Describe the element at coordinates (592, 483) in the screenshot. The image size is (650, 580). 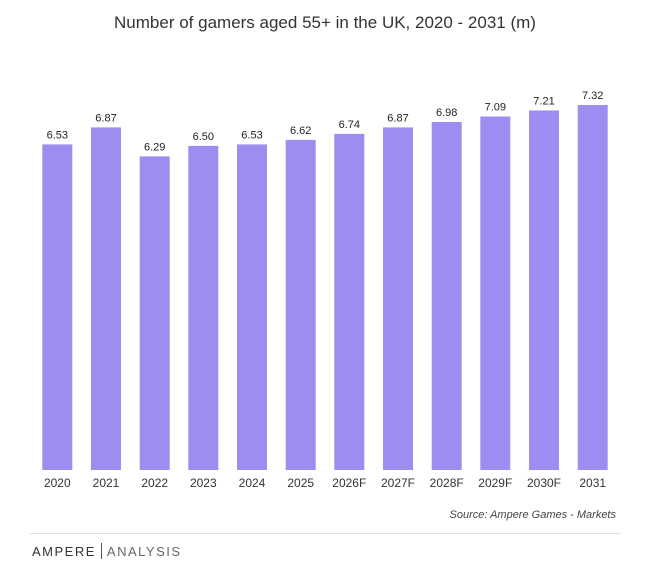
I see `x-tick-label-2031: 2031` at that location.